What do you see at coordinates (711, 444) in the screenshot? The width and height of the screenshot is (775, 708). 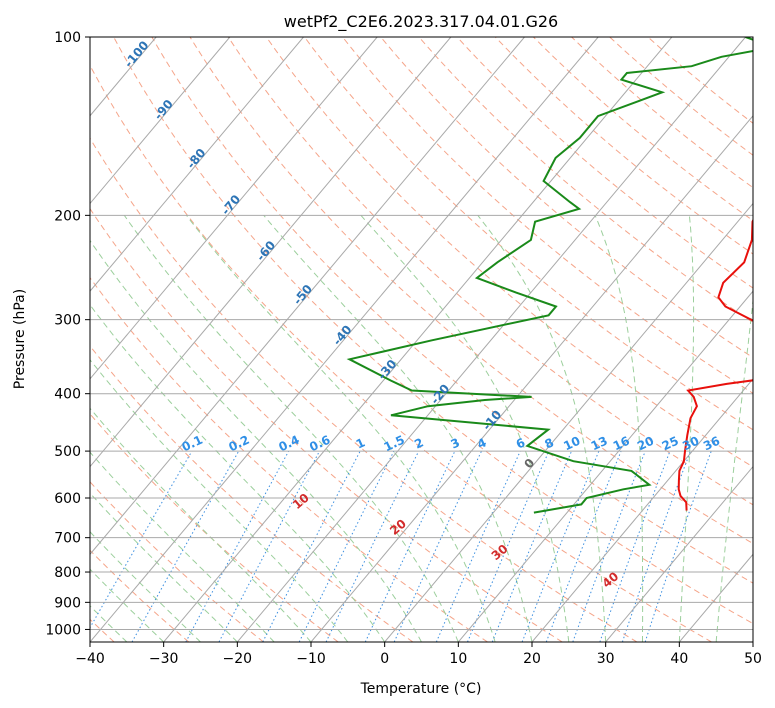 I see `mixing-ratio-label: 36` at bounding box center [711, 444].